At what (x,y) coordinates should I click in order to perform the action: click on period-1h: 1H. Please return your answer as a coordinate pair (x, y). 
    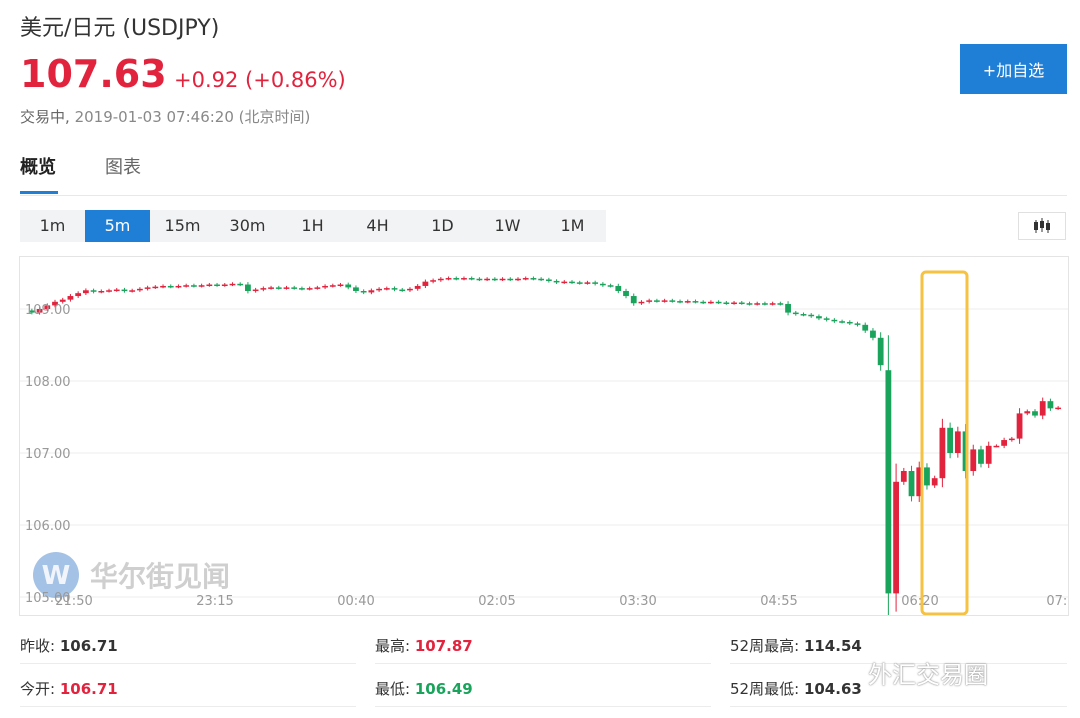
    Looking at the image, I should click on (312, 225).